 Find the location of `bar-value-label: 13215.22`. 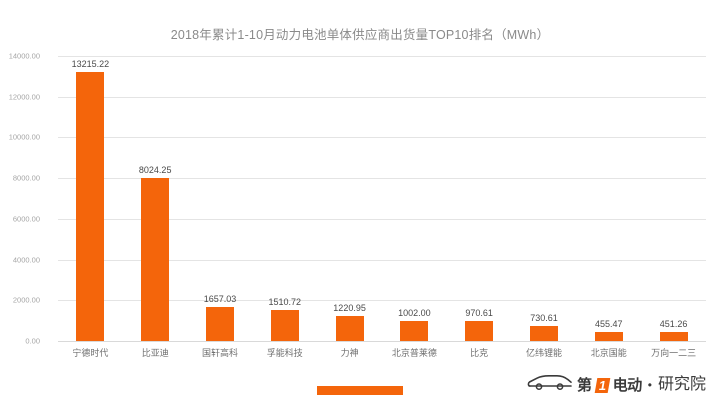

bar-value-label: 13215.22 is located at coordinates (90, 63).